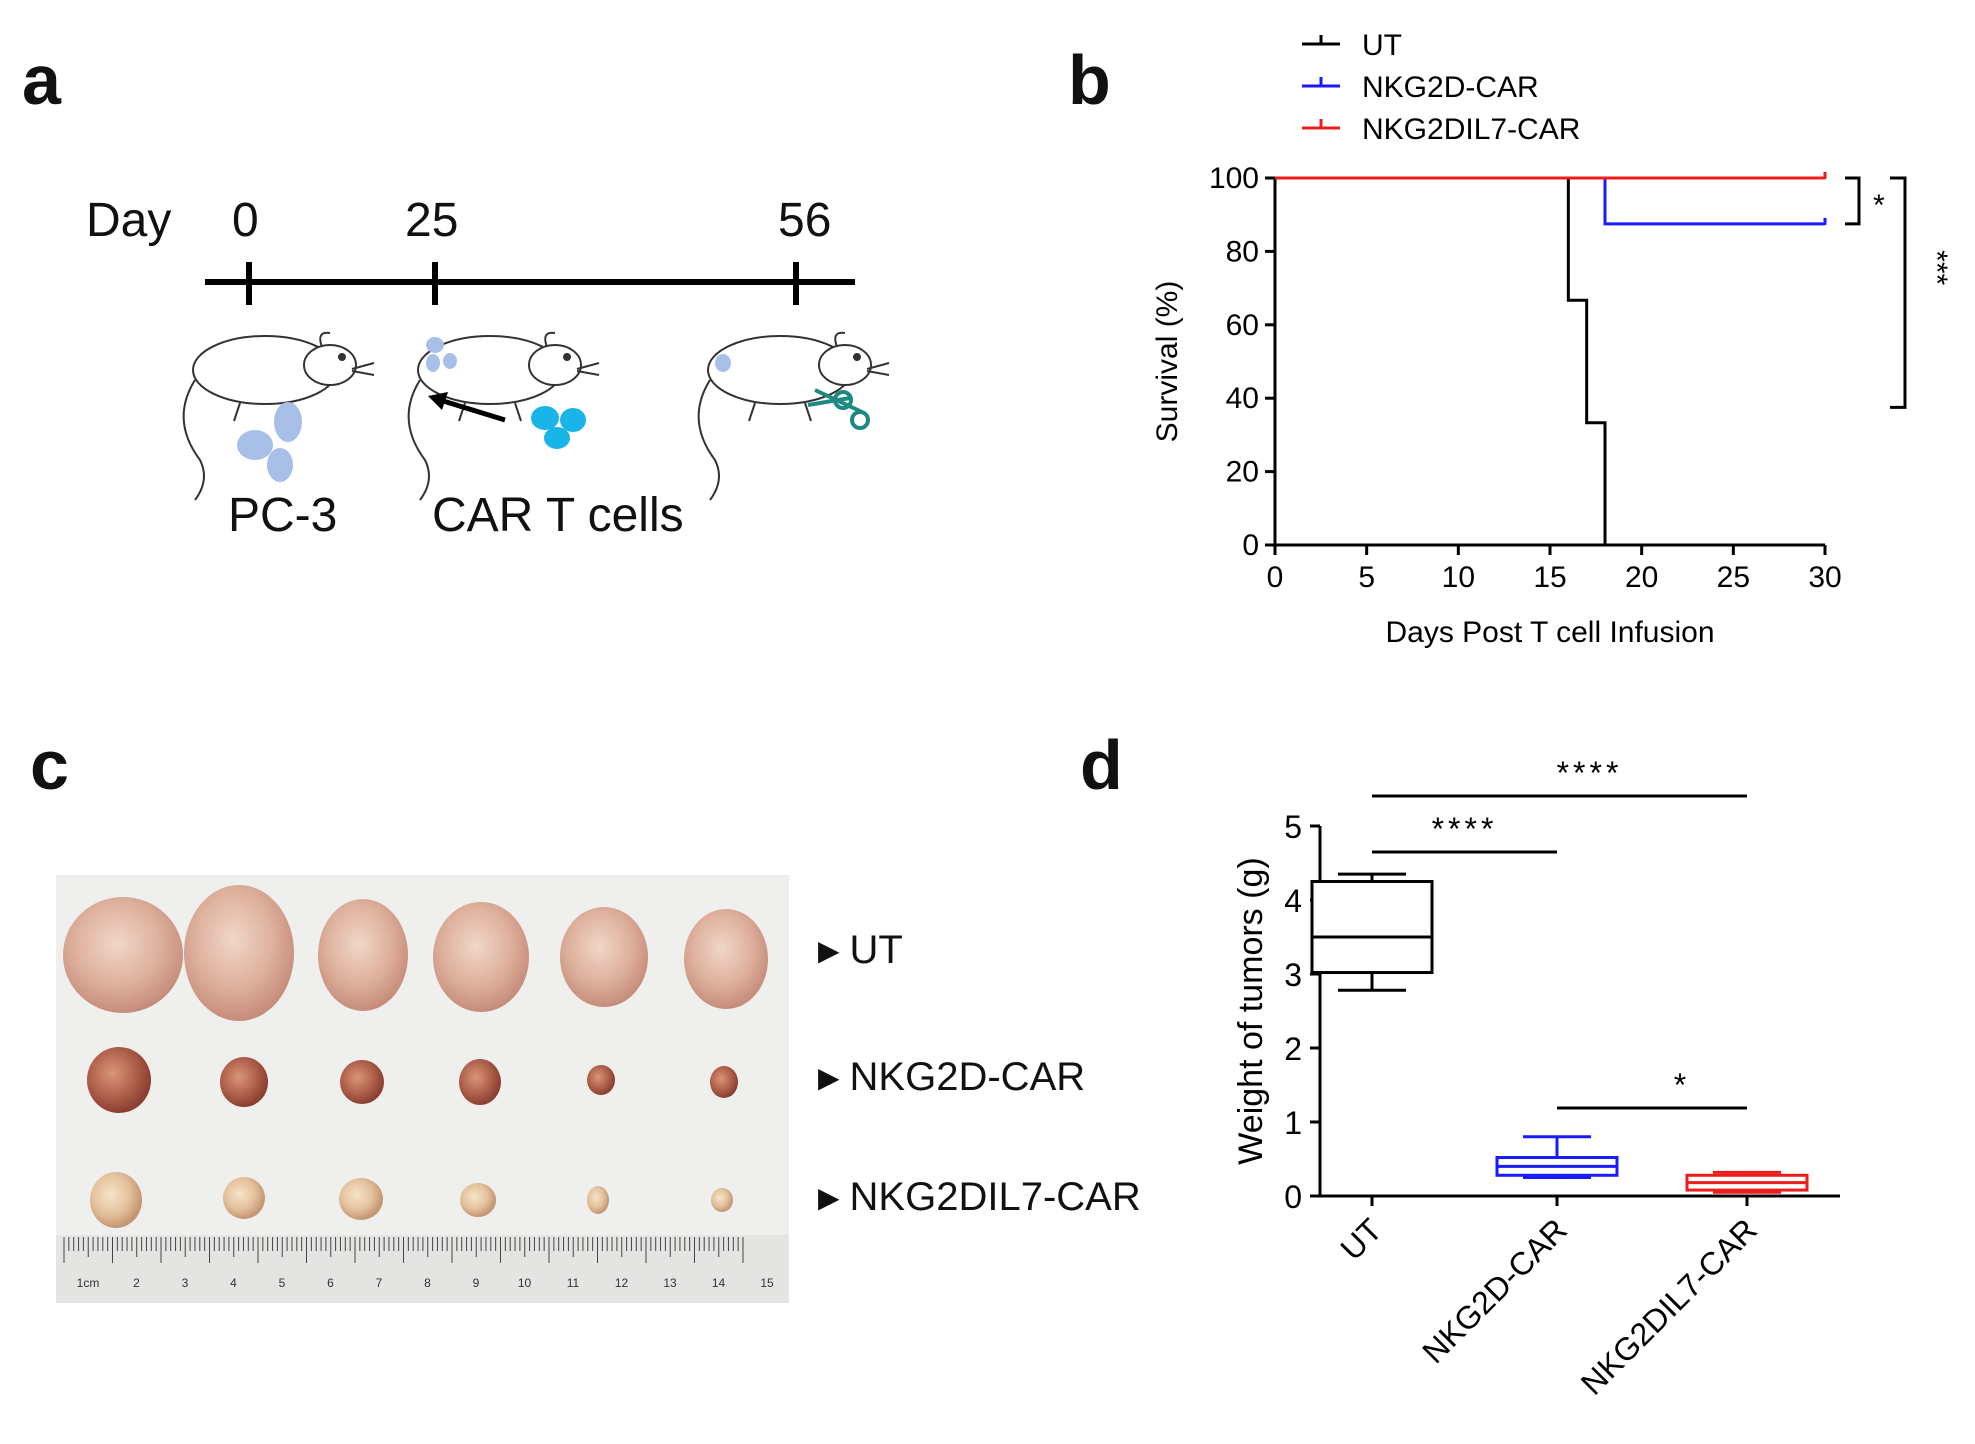 The height and width of the screenshot is (1444, 1975). Describe the element at coordinates (622, 1283) in the screenshot. I see `ruler-number: 12` at that location.